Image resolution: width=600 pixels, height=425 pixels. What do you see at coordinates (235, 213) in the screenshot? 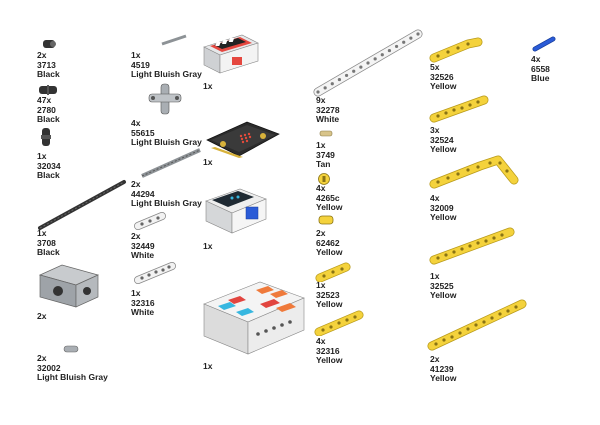
I see `part-screen-module-icon` at bounding box center [235, 213].